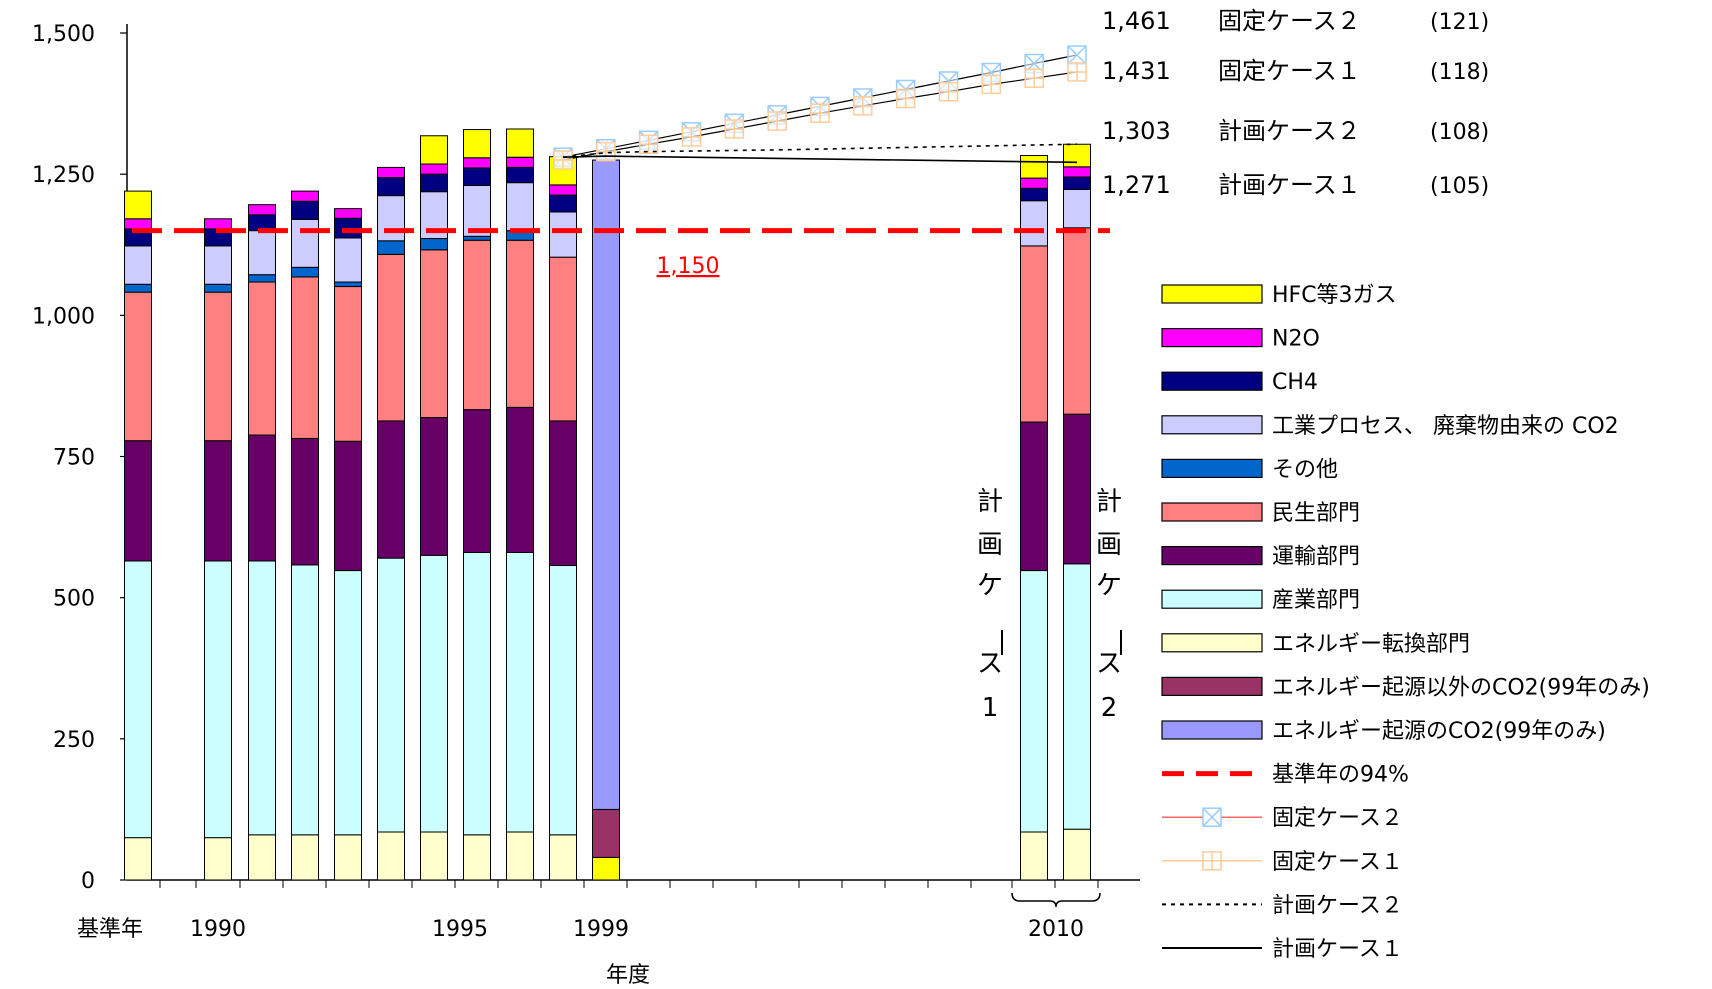 The image size is (1712, 989). Describe the element at coordinates (1459, 186) in the screenshot. I see `case-index-label: (105)` at that location.